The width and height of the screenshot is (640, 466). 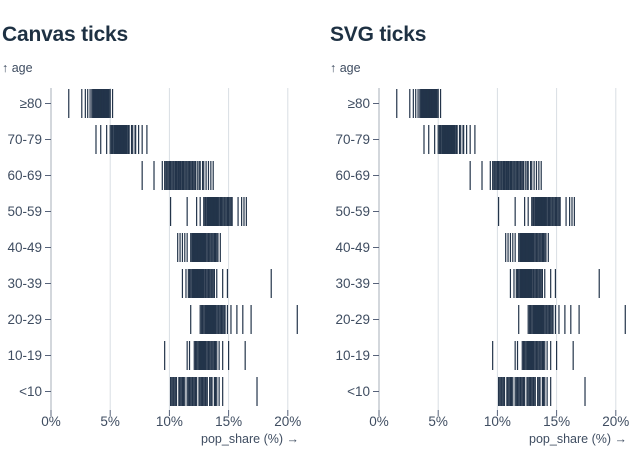 What do you see at coordinates (65, 34) in the screenshot?
I see `chart-title-canvas: Canvas ticks` at bounding box center [65, 34].